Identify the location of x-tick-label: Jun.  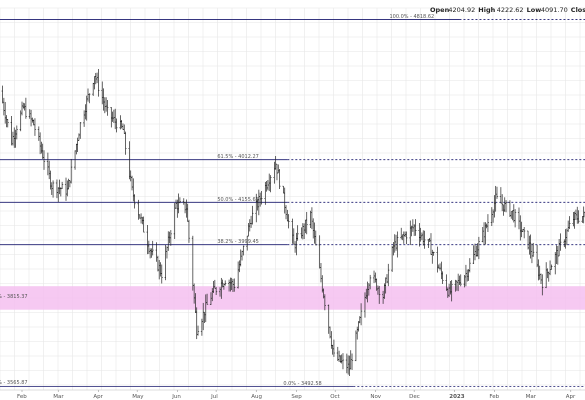
(176, 397).